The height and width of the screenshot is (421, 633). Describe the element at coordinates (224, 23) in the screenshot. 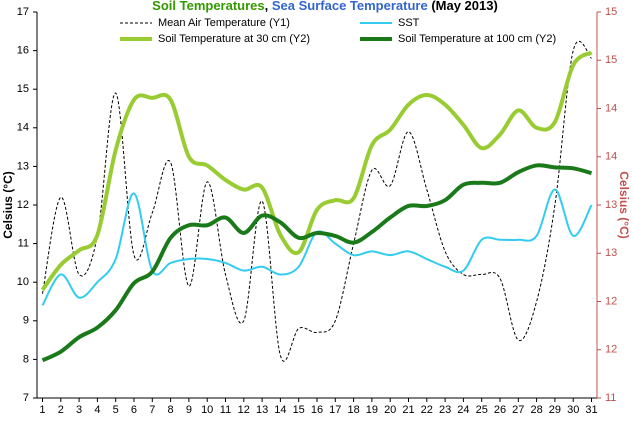

I see `legend-label: Mean Air Temperature (Y1)` at that location.